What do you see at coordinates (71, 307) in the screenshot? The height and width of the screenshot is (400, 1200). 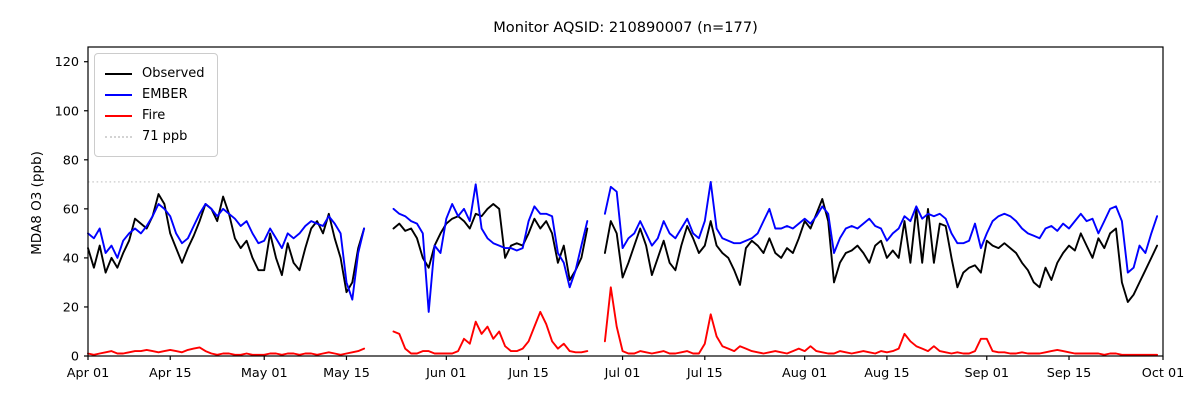 I see `y-tick-label: 20` at bounding box center [71, 307].